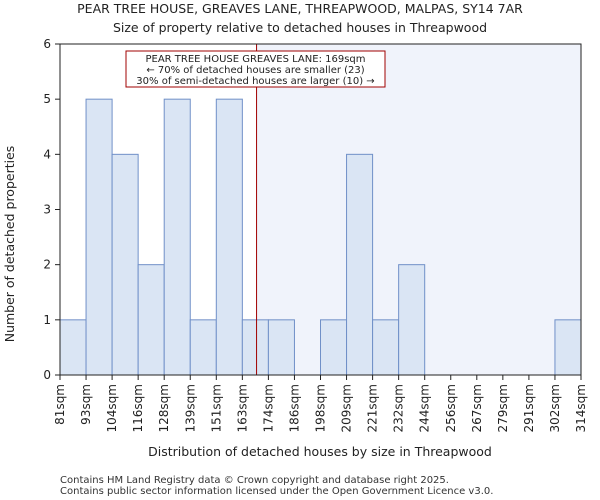 This screenshot has height=500, width=600. Describe the element at coordinates (321, 408) in the screenshot. I see `x-tick-label: 198sqm` at that location.